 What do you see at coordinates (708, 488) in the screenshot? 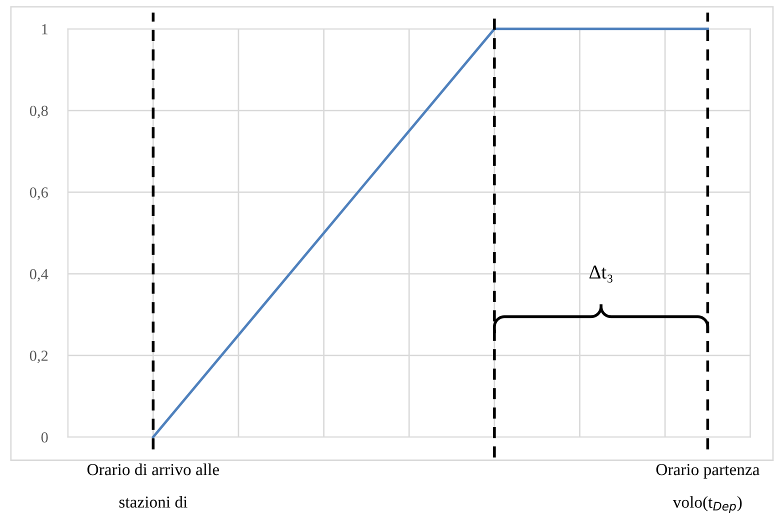
I see `text: Orario partenza volo(t$_{Dep}$)` at bounding box center [708, 488].